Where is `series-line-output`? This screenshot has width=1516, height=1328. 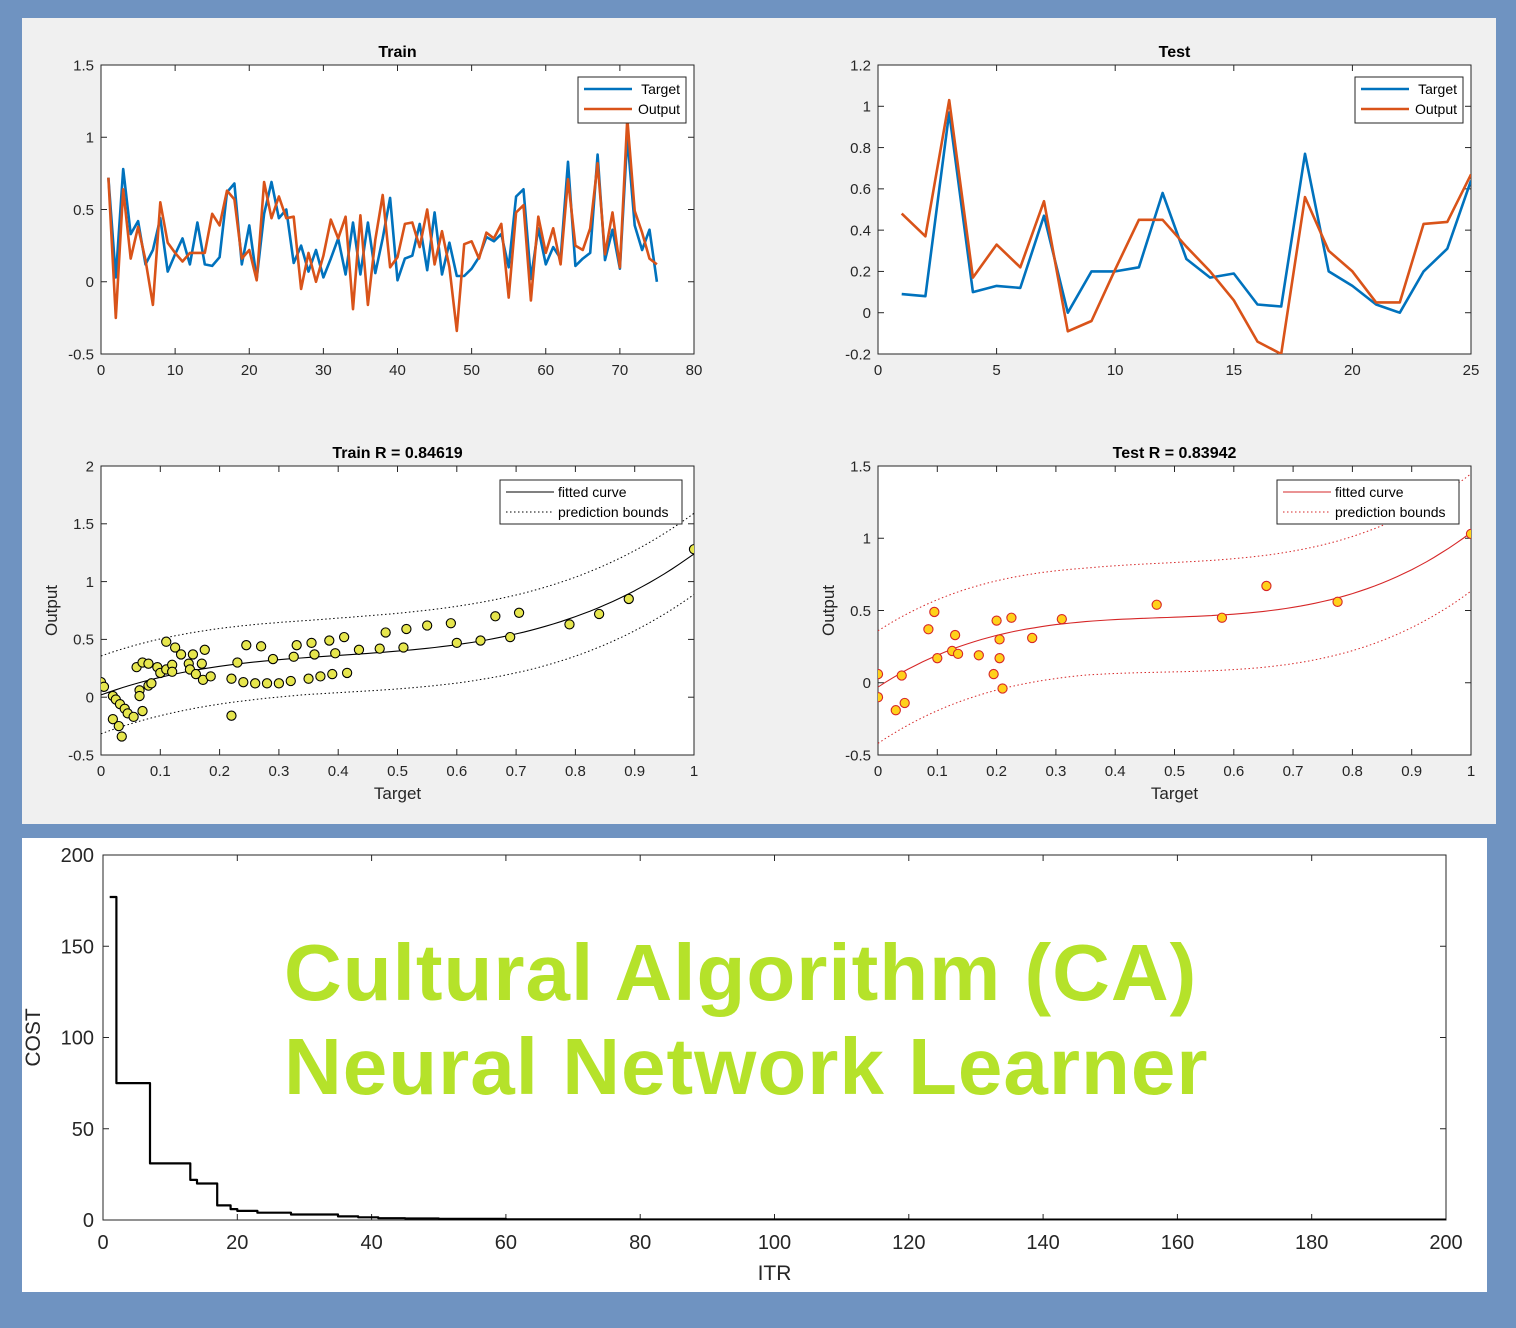
series-line-output is located at coordinates (1185, 226).